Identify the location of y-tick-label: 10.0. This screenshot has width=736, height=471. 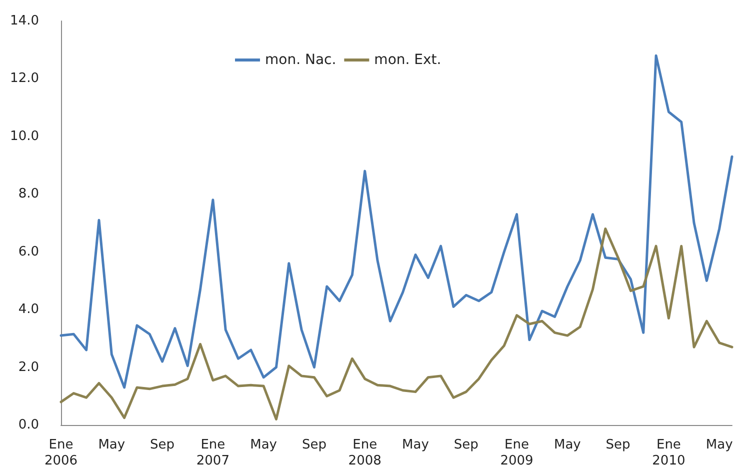
(24, 136).